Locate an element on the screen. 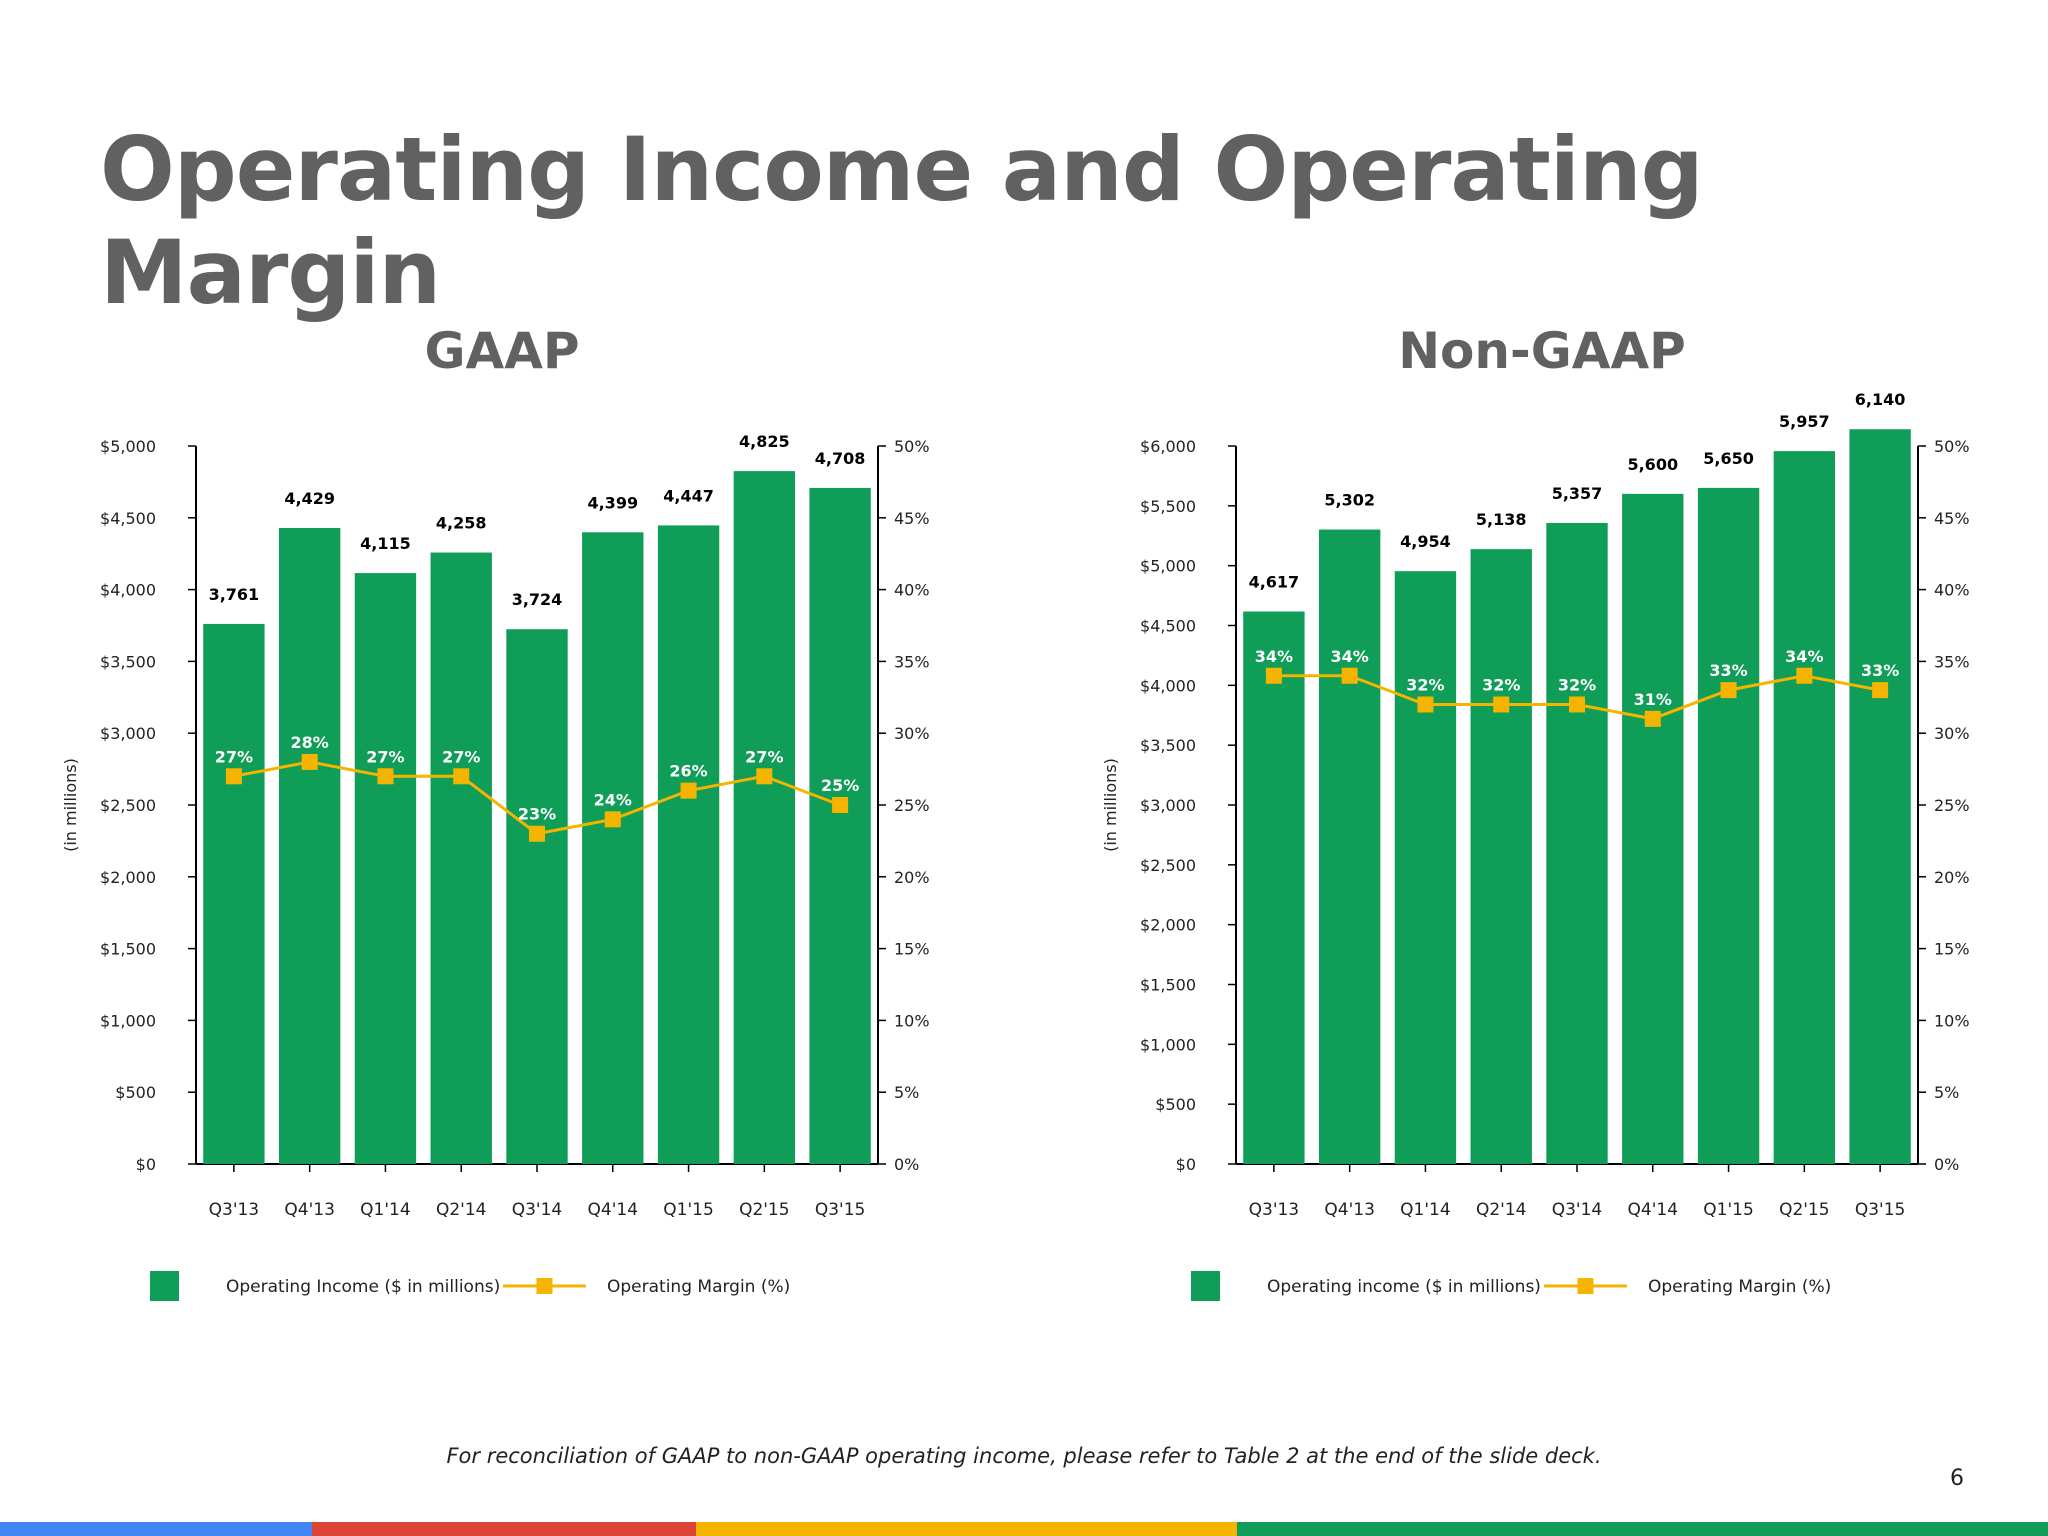 The width and height of the screenshot is (2048, 1536). nongaap-bar-value-label: 6,140 is located at coordinates (1880, 399).